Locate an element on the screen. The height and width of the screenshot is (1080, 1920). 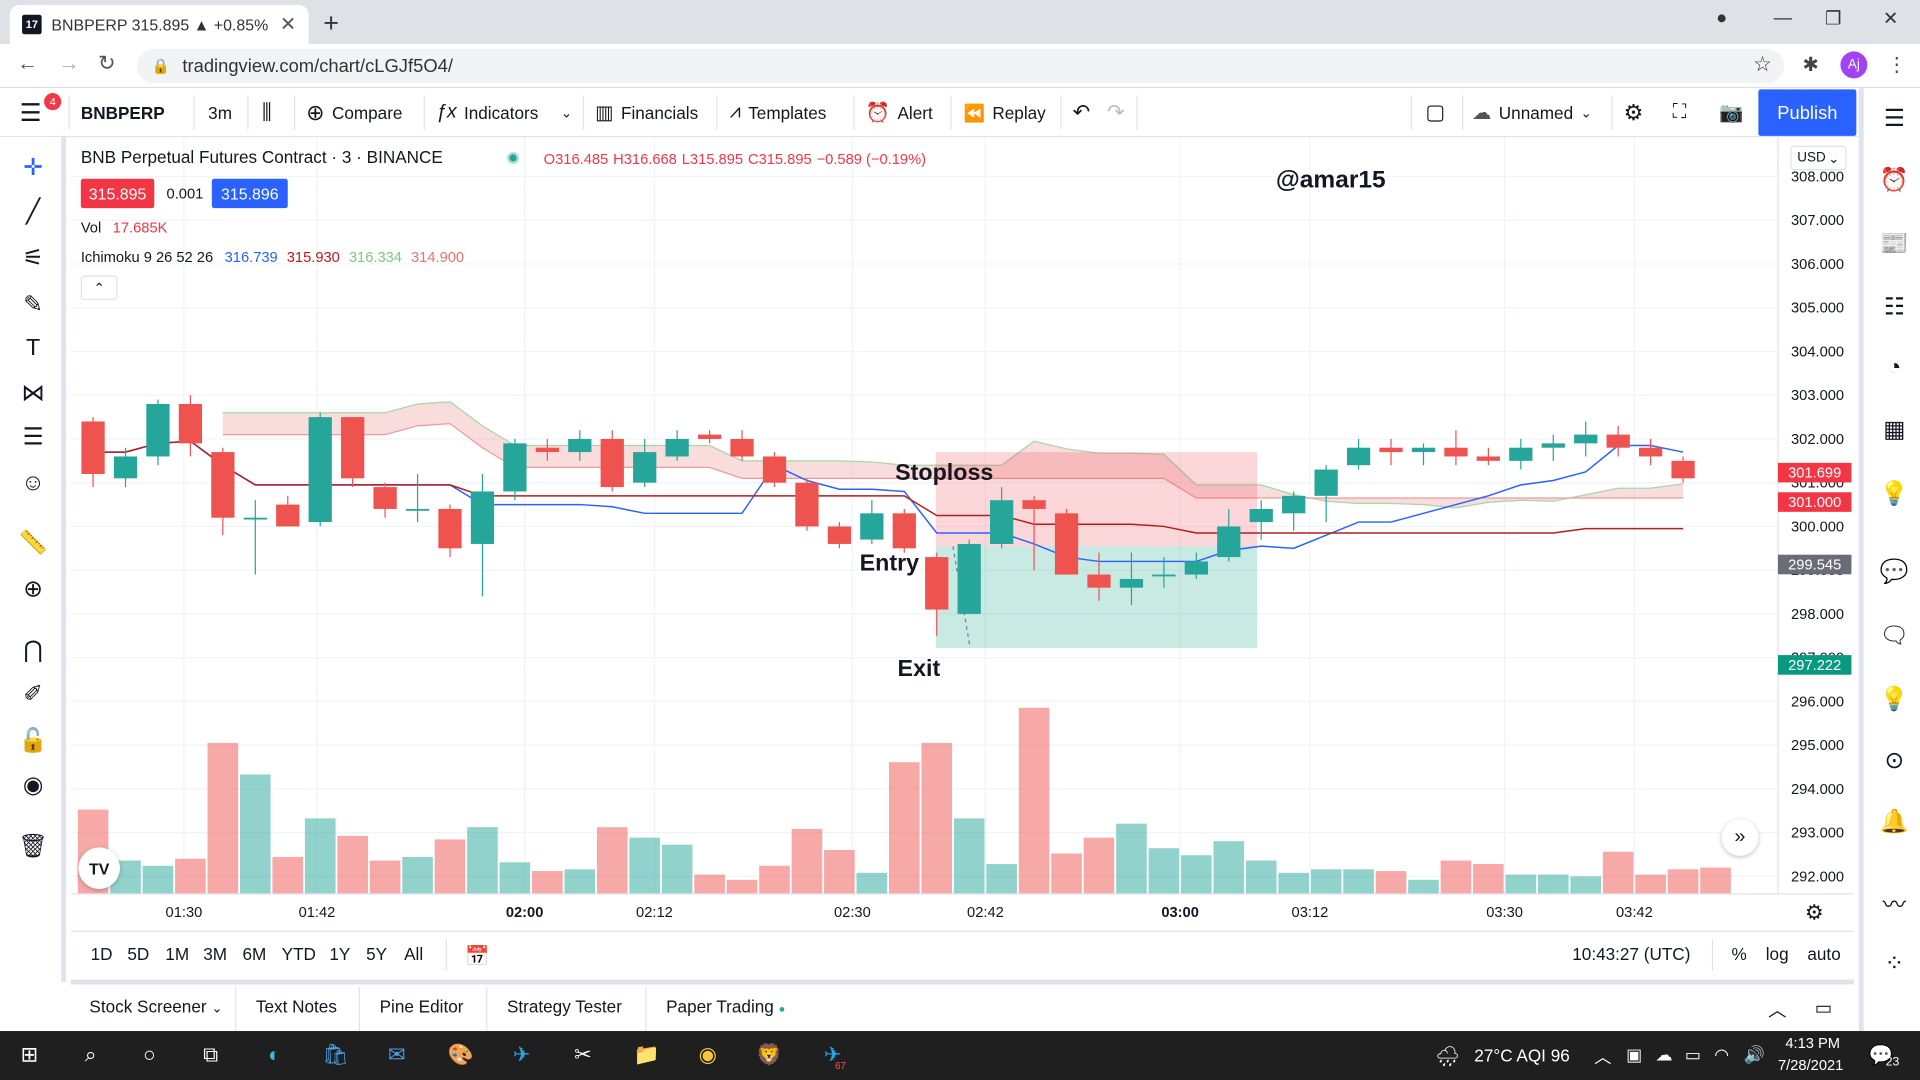
range-5y: 5Y is located at coordinates (377, 954).